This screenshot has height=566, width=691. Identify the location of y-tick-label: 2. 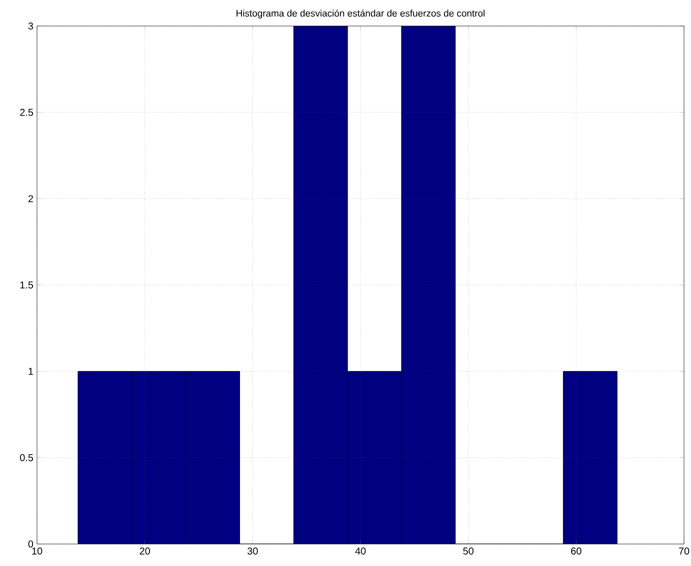
(30, 198).